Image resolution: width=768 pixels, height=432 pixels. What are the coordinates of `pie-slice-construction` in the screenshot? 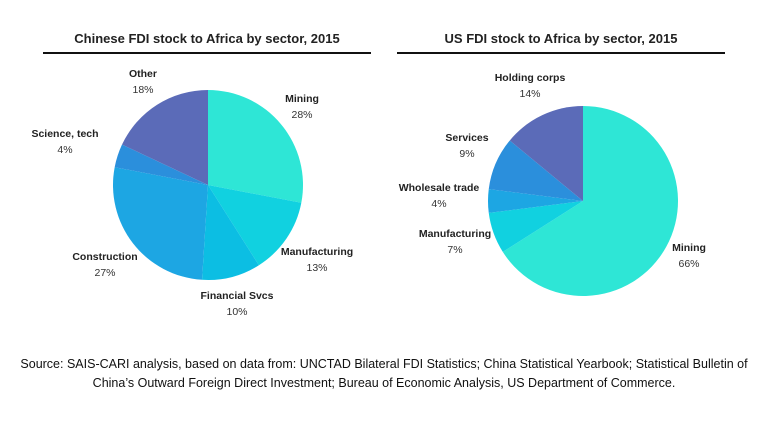 It's located at (160, 223).